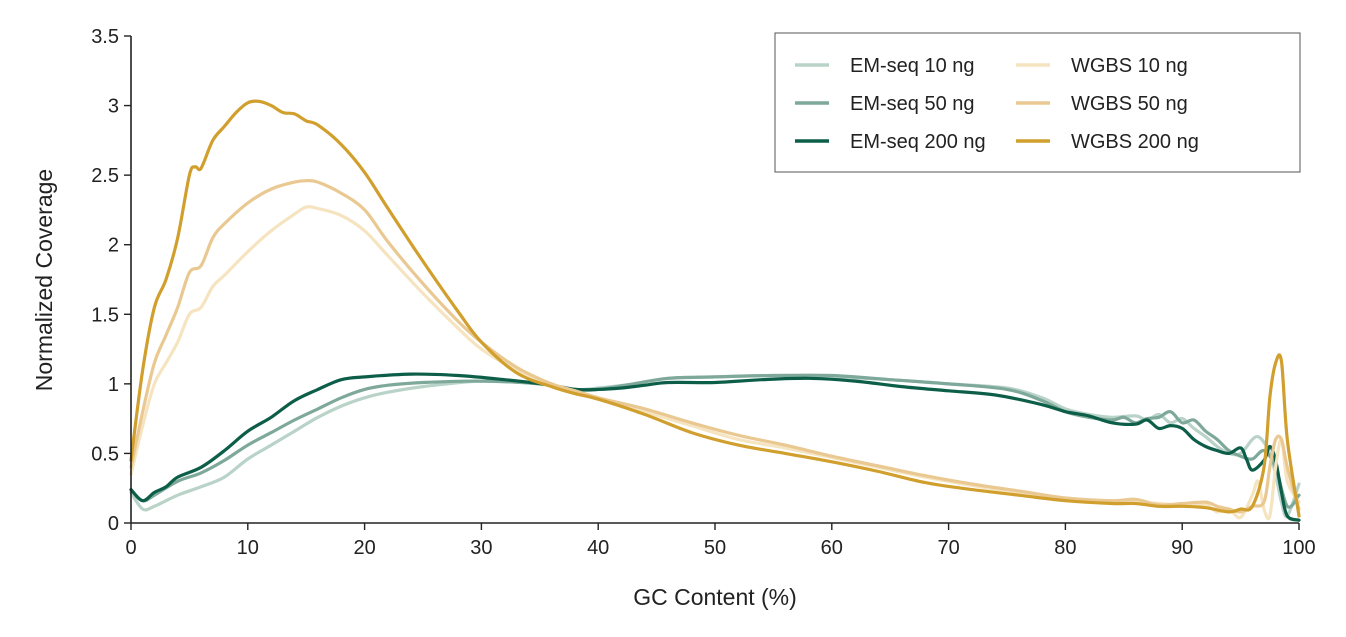 This screenshot has height=637, width=1346. I want to click on legend-label-em-seq-50-ng: EM-seq 50 ng, so click(912, 104).